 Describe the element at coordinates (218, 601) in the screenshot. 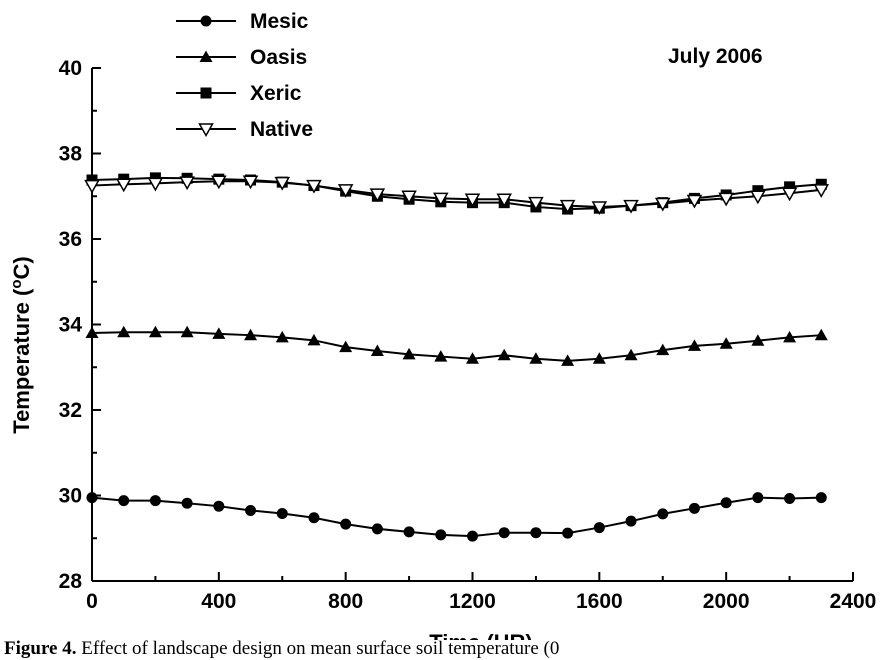

I see `x-tick-label: 400` at that location.